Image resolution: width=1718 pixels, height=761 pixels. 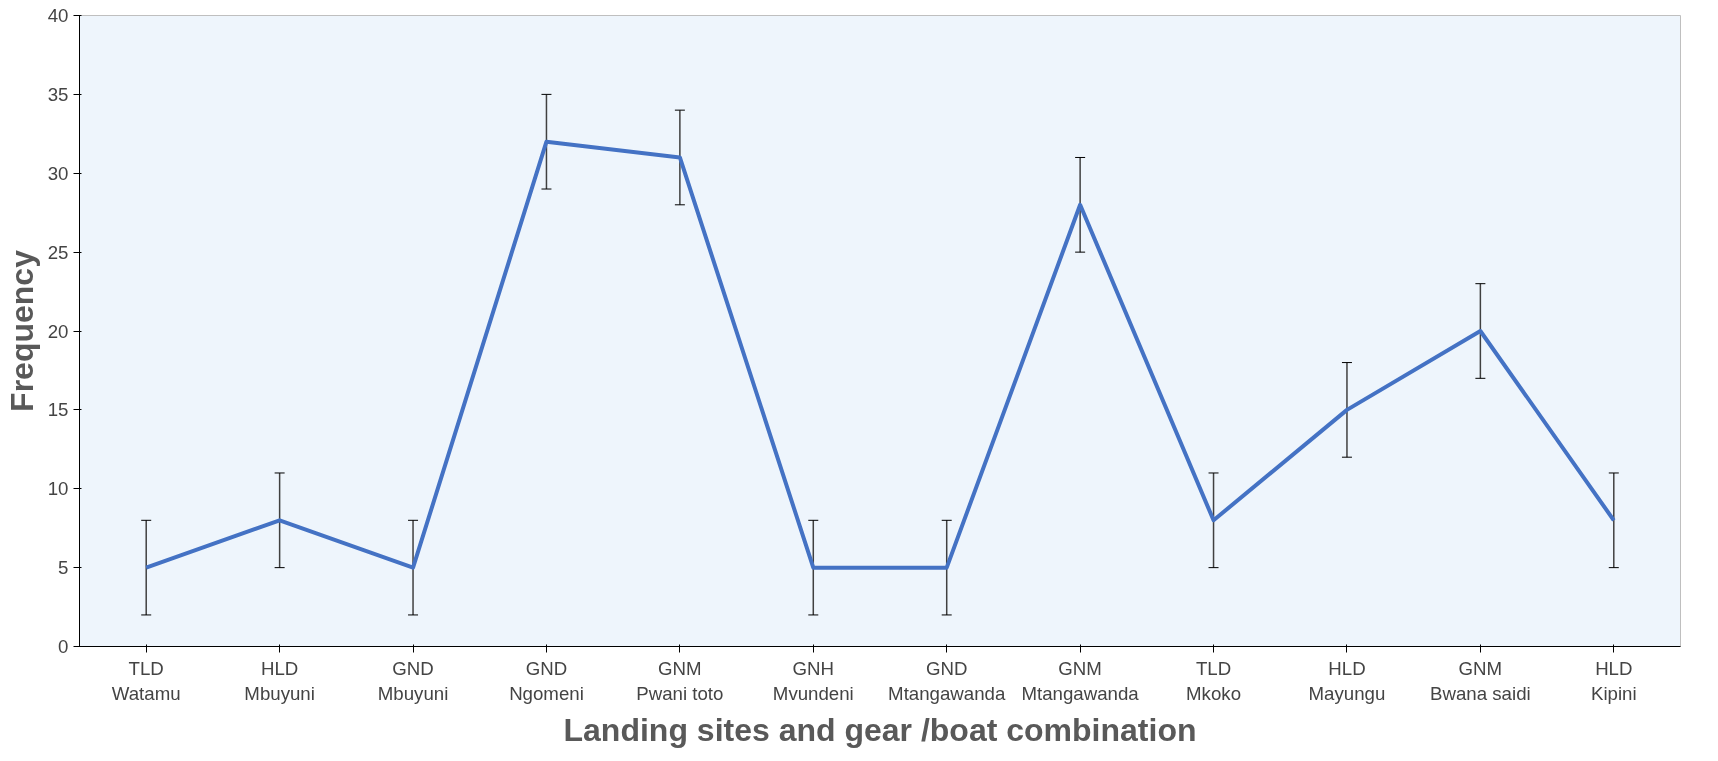 I want to click on x-tick-label: GND Mtangawanda, so click(x=947, y=680).